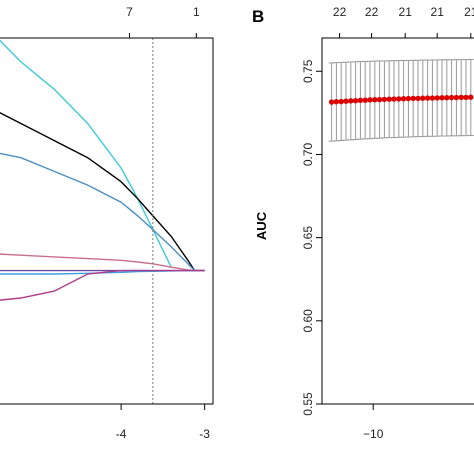 Image resolution: width=474 pixels, height=474 pixels. I want to click on panel-b-top-axis: 22 22 21 21 21, so click(403, 21).